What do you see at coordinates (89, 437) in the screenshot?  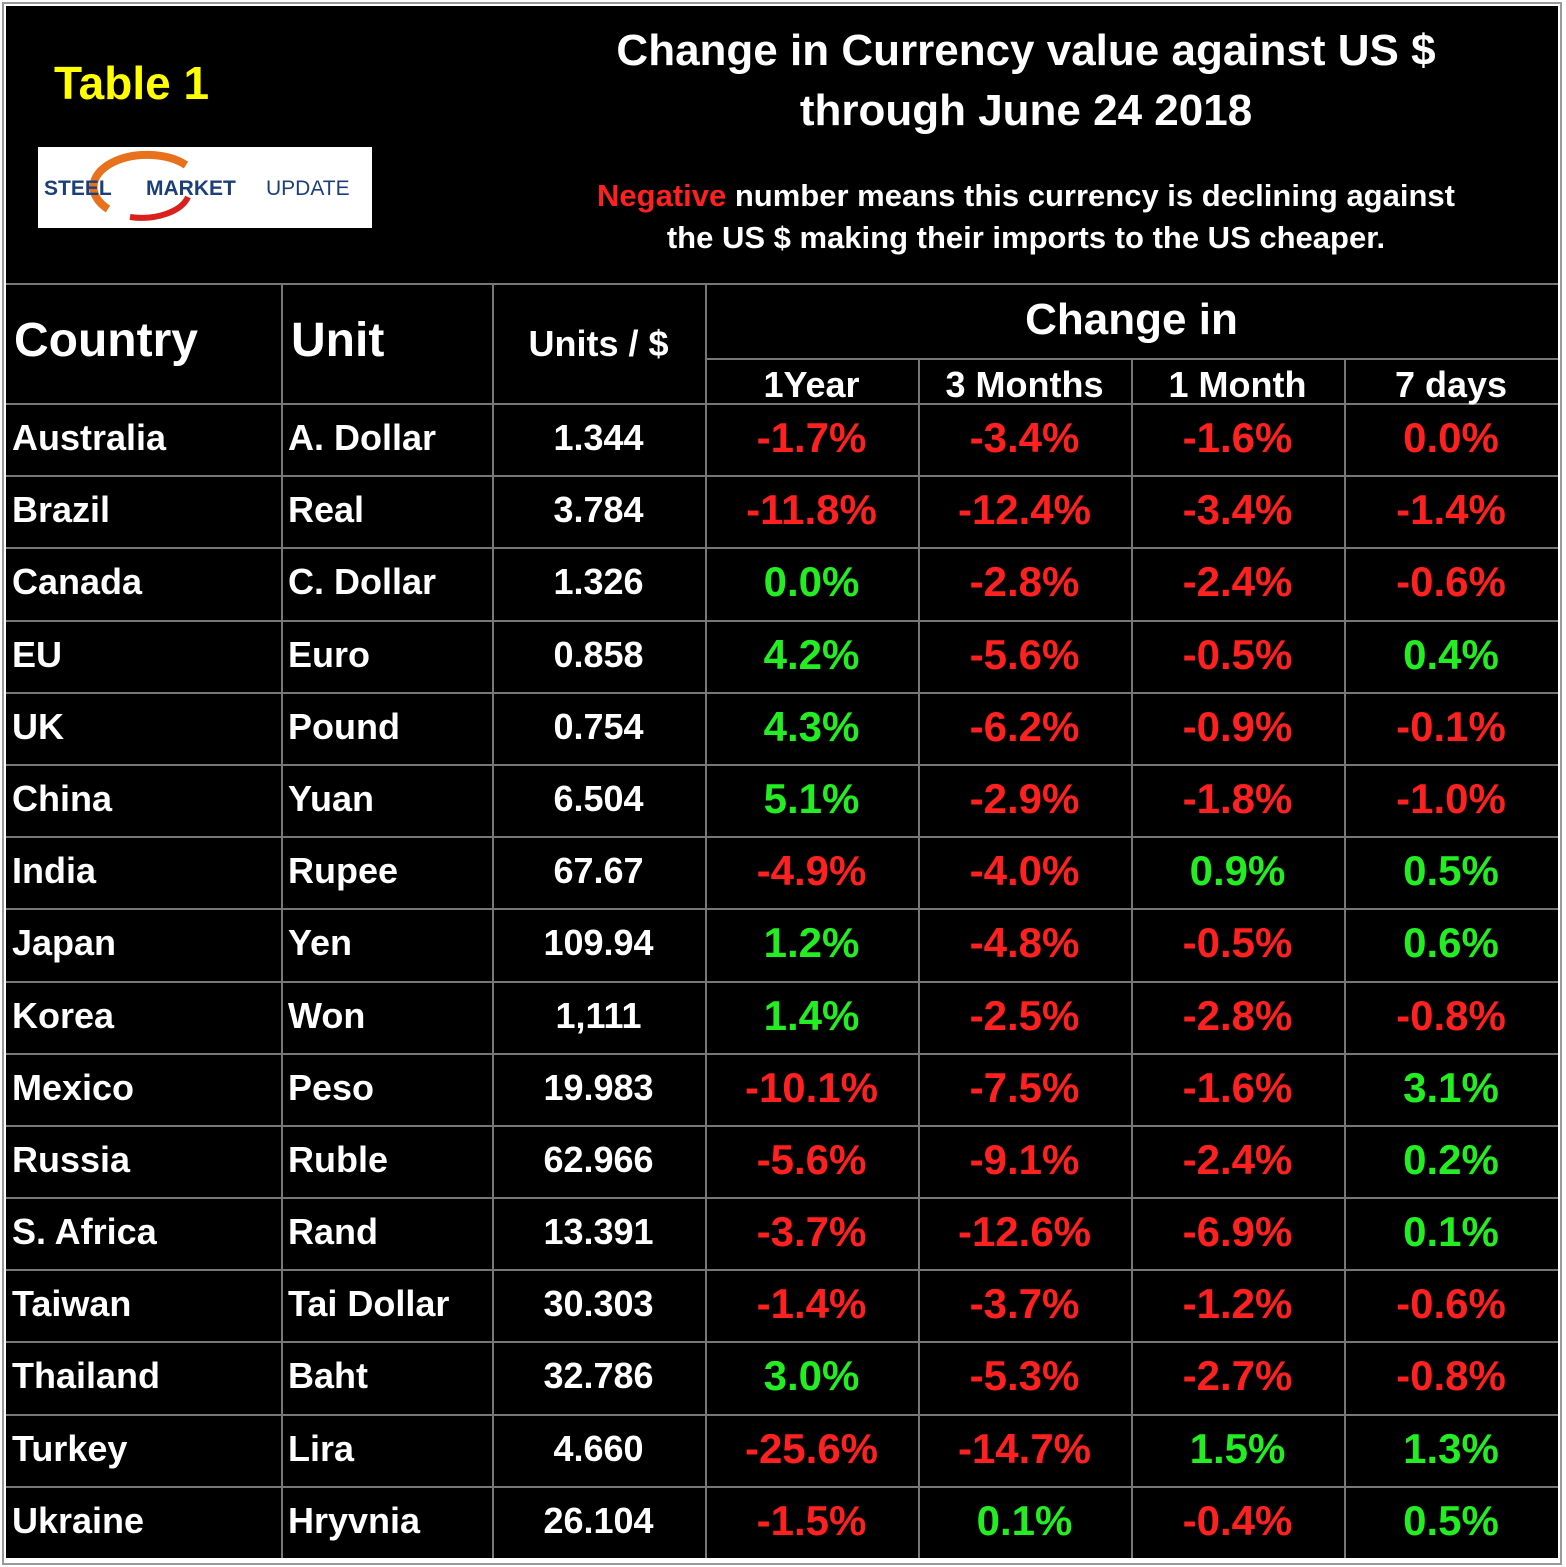 I see `country-cell: Australia` at bounding box center [89, 437].